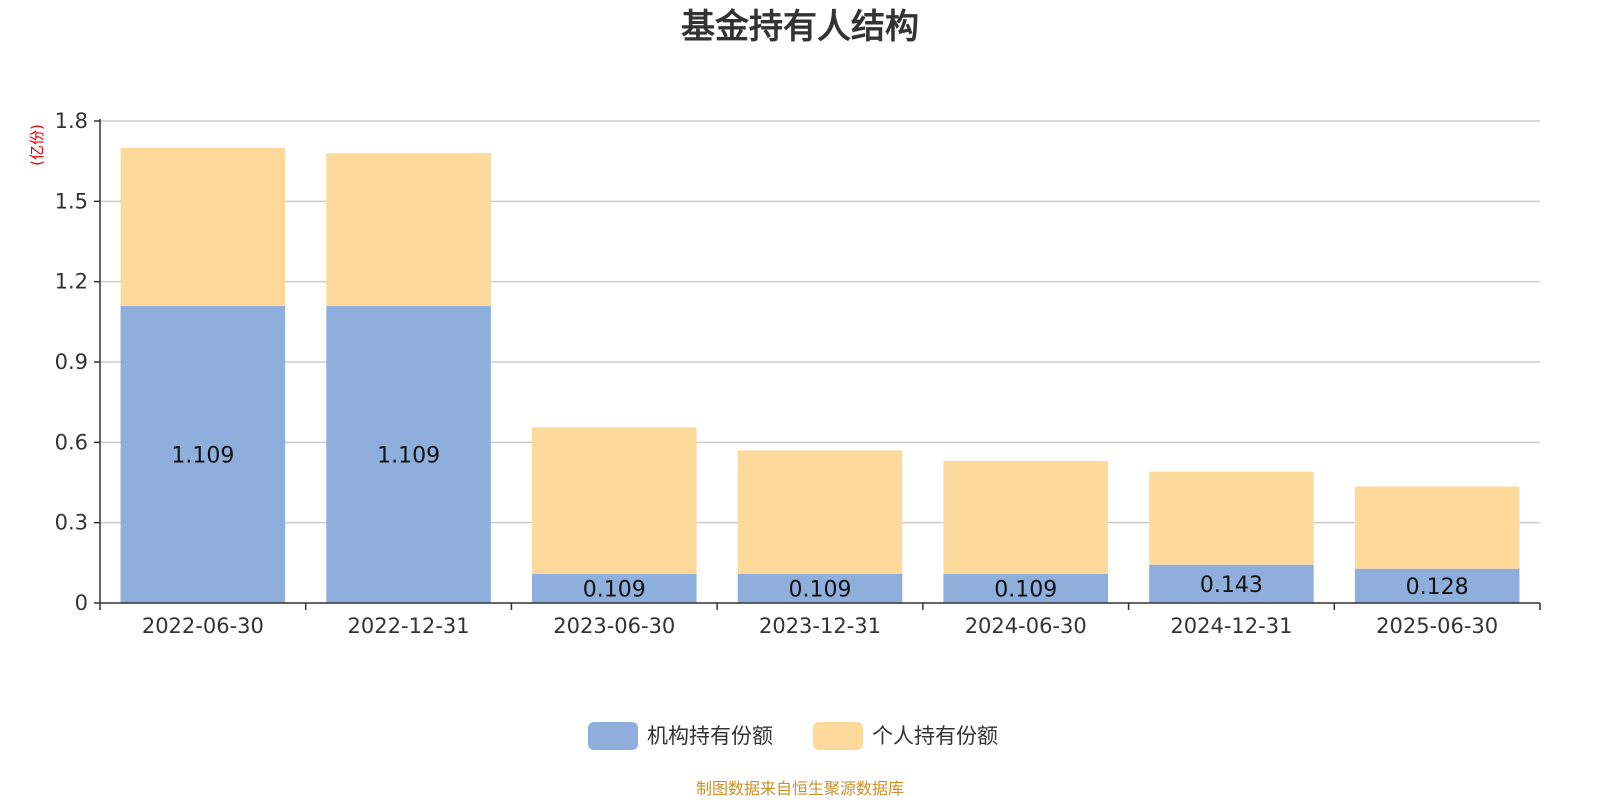 This screenshot has height=800, width=1600. What do you see at coordinates (1437, 626) in the screenshot?
I see `x-tick-label: 2025-06-30` at bounding box center [1437, 626].